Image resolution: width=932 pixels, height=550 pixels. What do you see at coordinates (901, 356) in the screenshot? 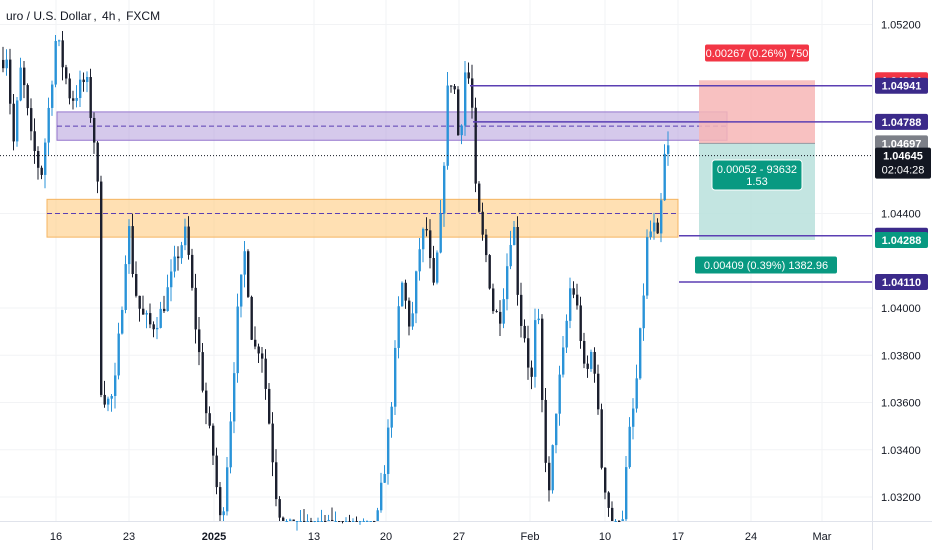
I see `price-tick-label: 1.03800` at bounding box center [901, 356].